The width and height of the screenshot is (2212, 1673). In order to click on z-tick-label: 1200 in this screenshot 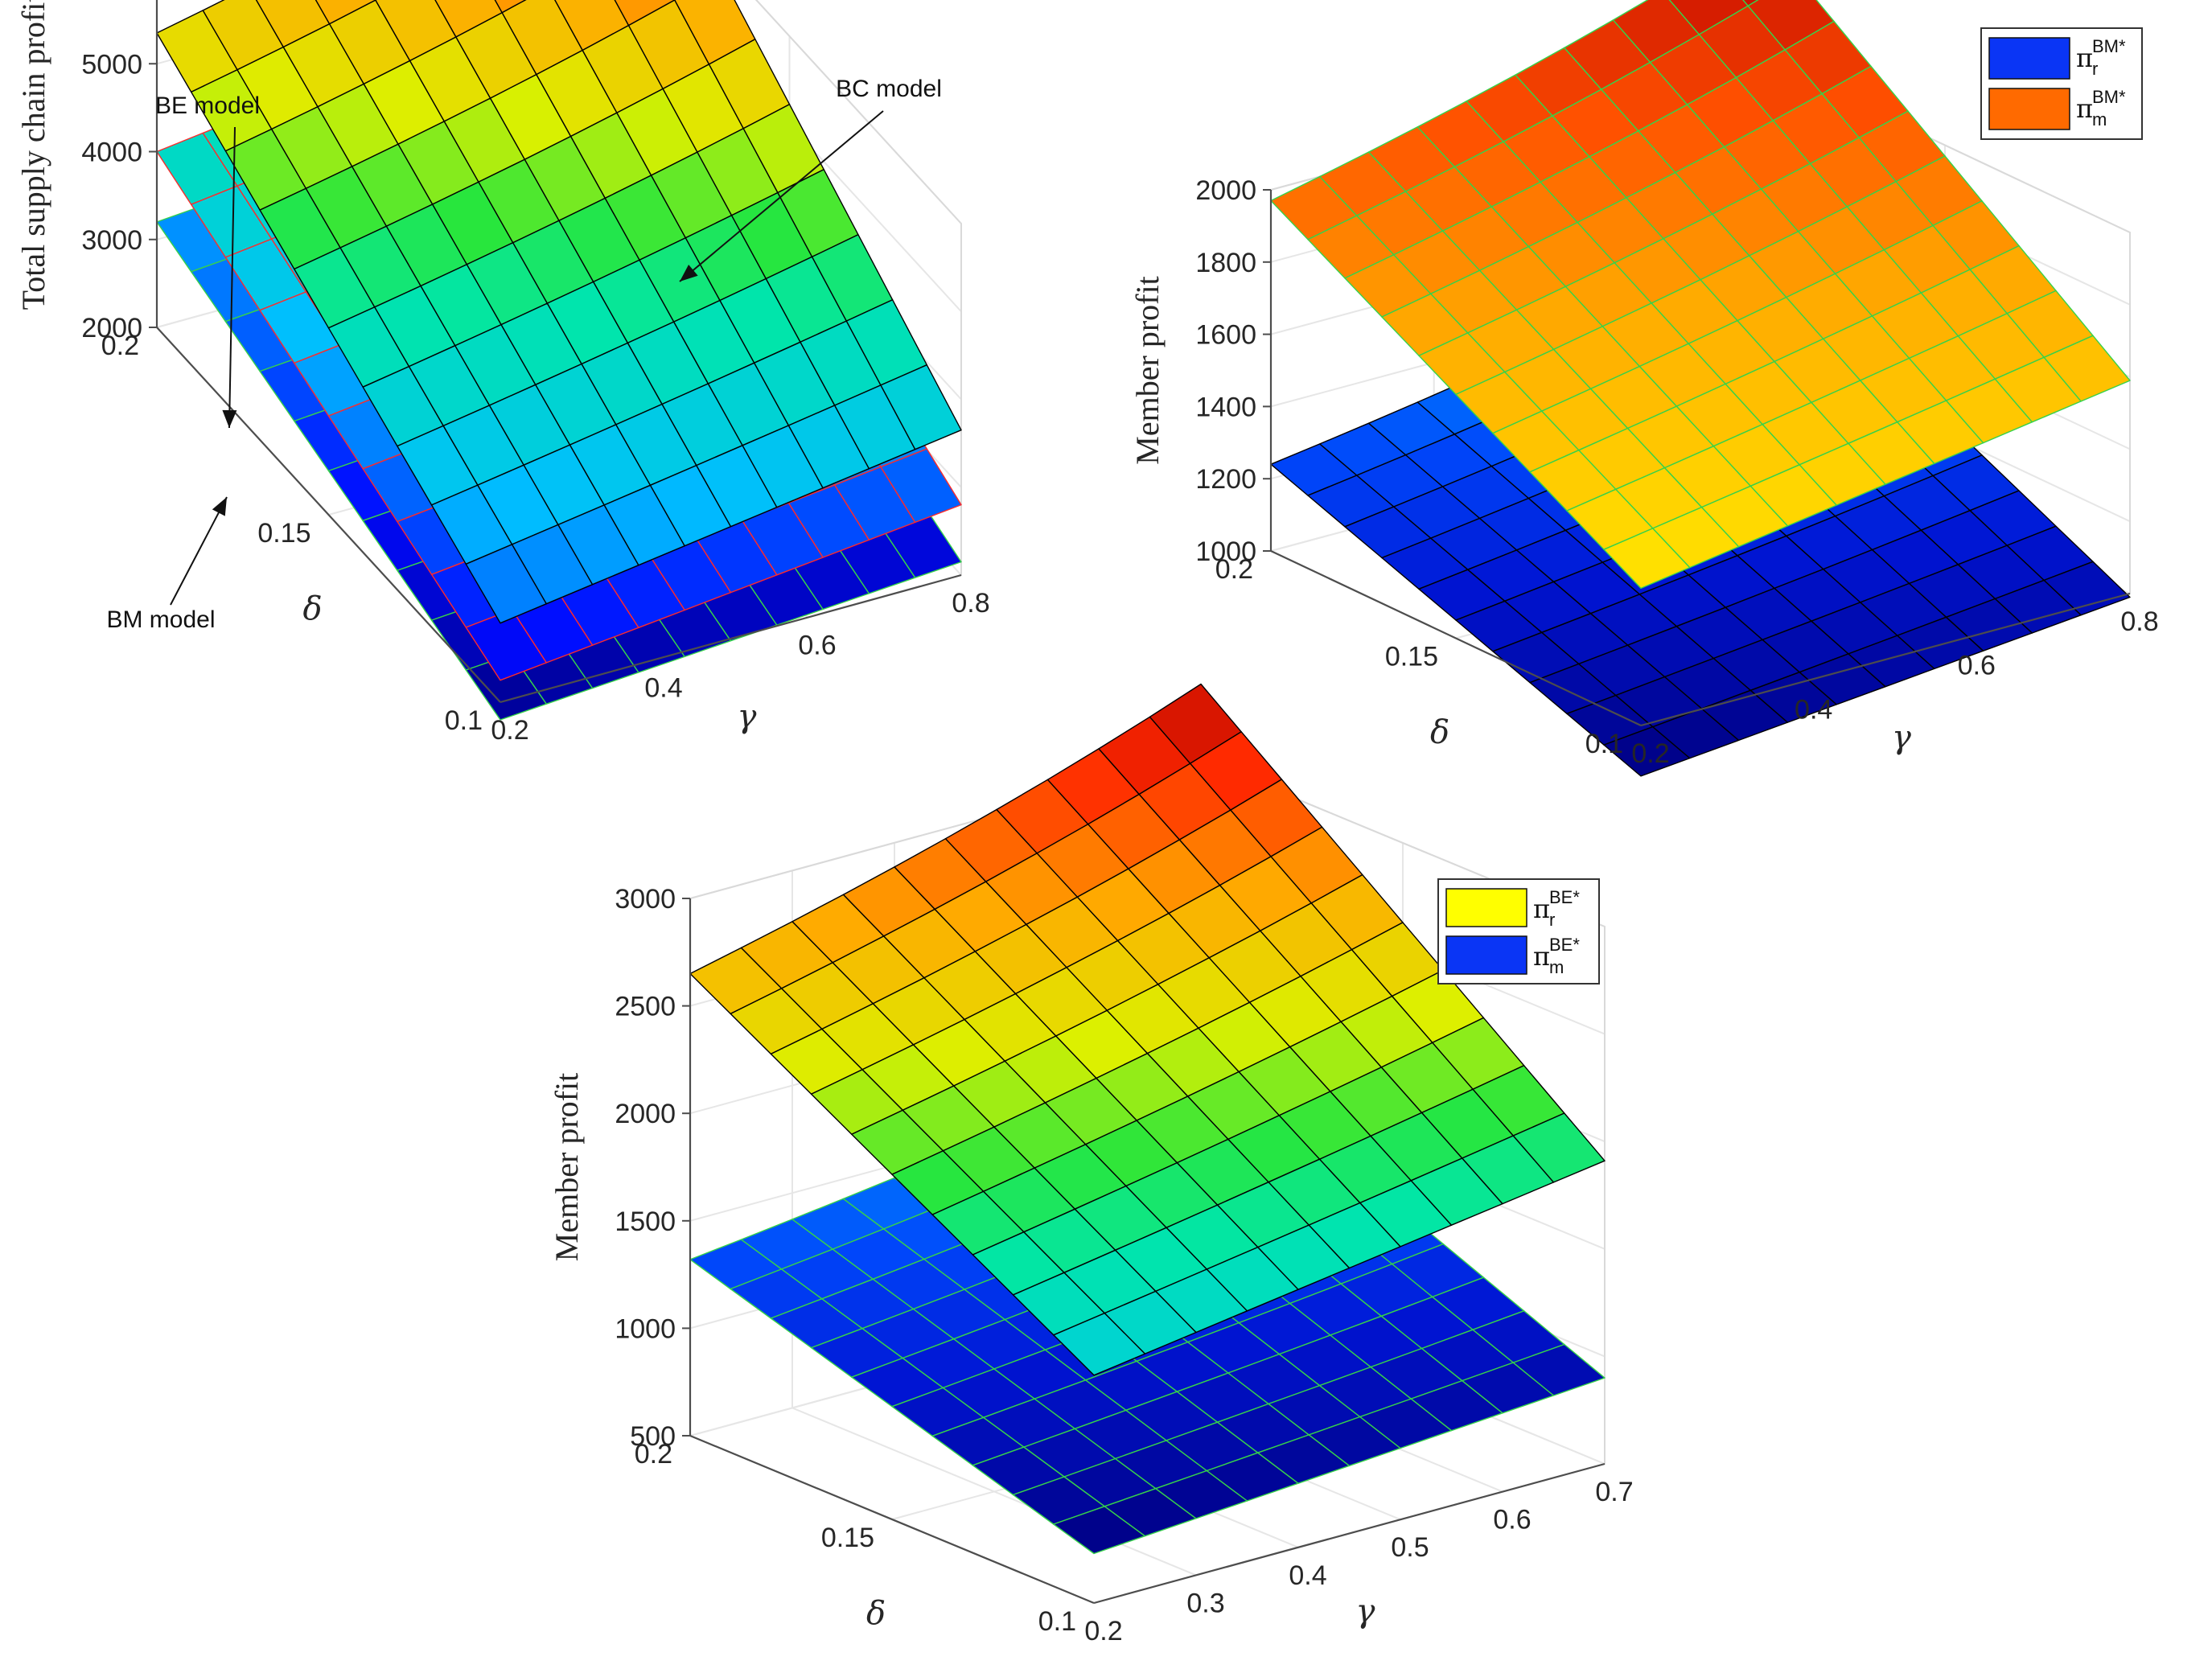, I will do `click(1225, 479)`.